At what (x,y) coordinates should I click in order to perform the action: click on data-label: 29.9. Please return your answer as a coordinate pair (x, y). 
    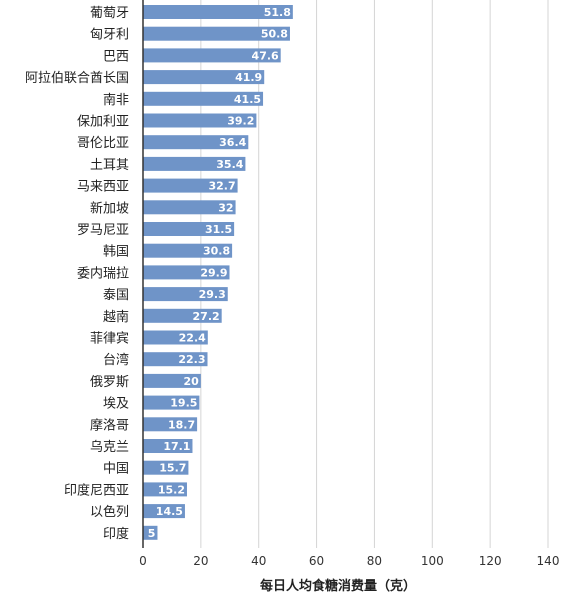
    Looking at the image, I should click on (213, 272).